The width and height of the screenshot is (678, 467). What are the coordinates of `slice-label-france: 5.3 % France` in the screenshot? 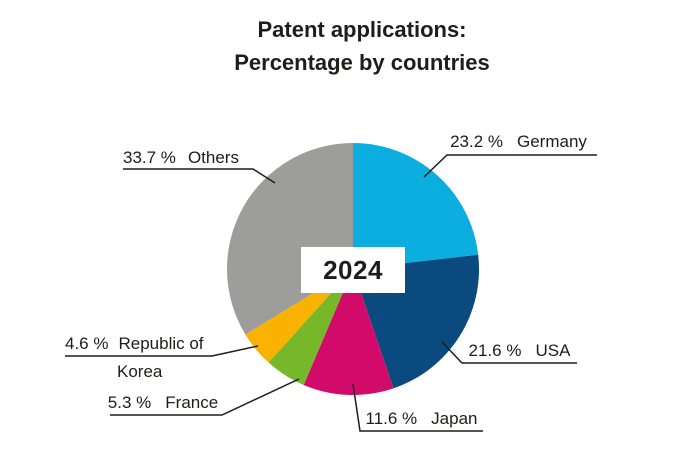 It's located at (163, 402).